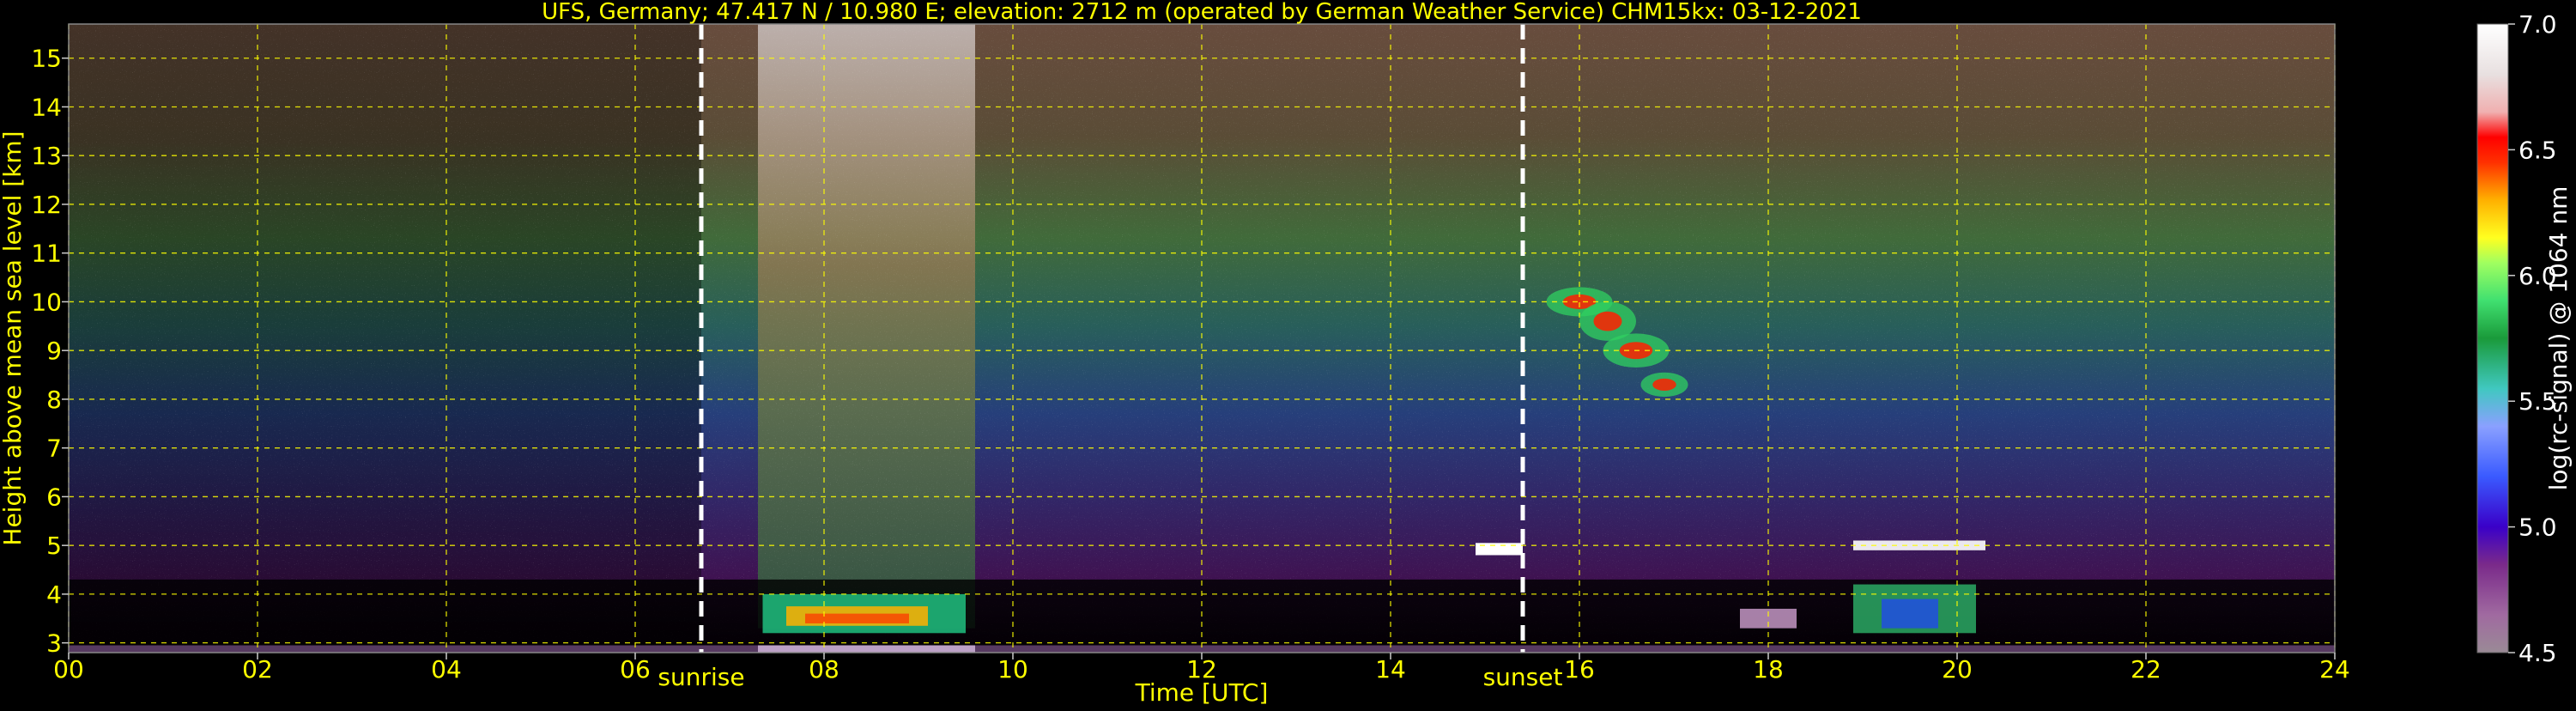 Image resolution: width=2576 pixels, height=711 pixels. Describe the element at coordinates (54, 449) in the screenshot. I see `y-tick-label: 7` at that location.